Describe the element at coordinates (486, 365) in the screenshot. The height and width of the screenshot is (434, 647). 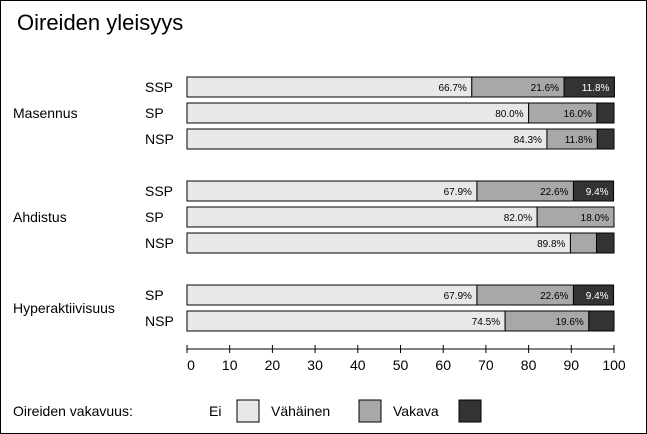
I see `x-tick-label: 70` at that location.